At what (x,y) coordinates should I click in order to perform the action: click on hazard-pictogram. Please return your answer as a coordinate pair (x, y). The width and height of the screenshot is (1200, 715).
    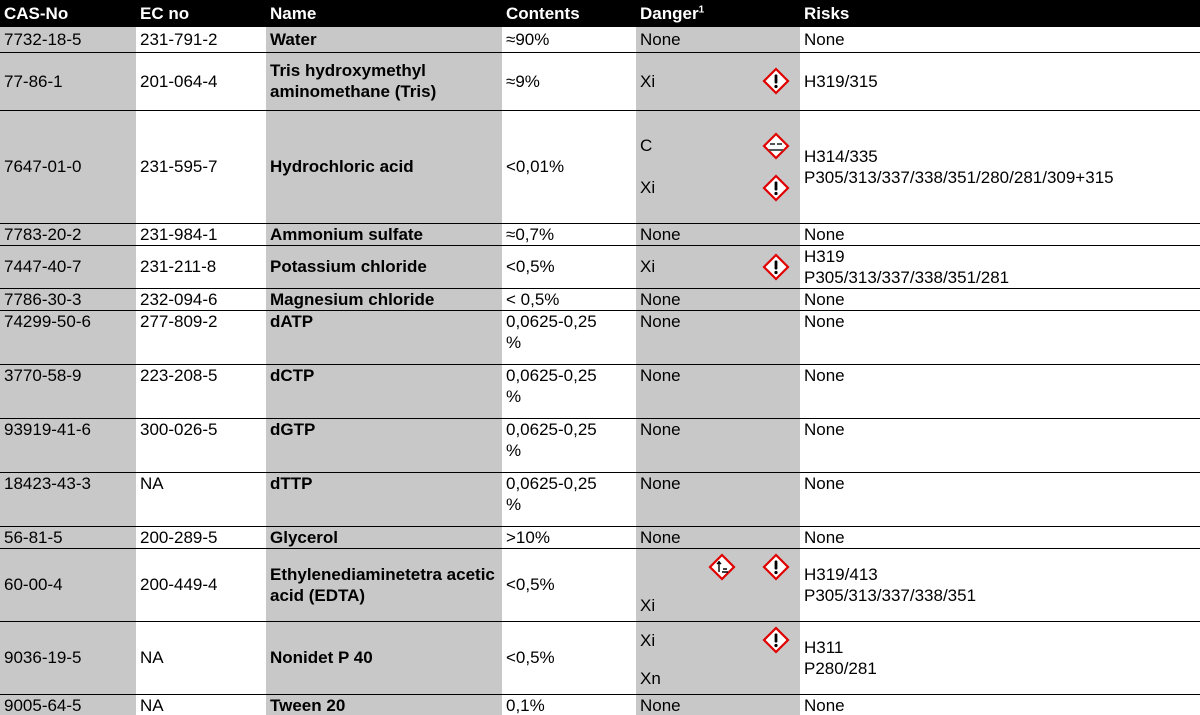
    Looking at the image, I should click on (776, 640).